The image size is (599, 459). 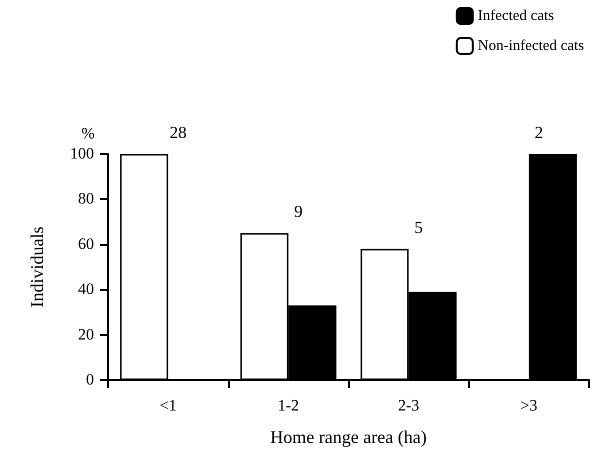 I want to click on x-tick-label: 2-3, so click(x=409, y=406).